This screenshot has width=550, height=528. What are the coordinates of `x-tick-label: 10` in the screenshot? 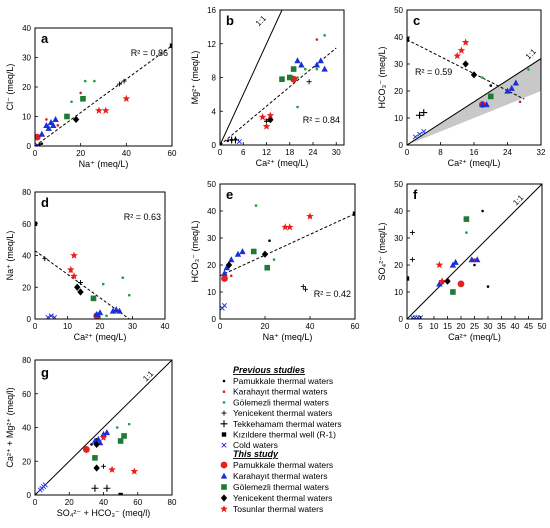 It's located at (67, 326).